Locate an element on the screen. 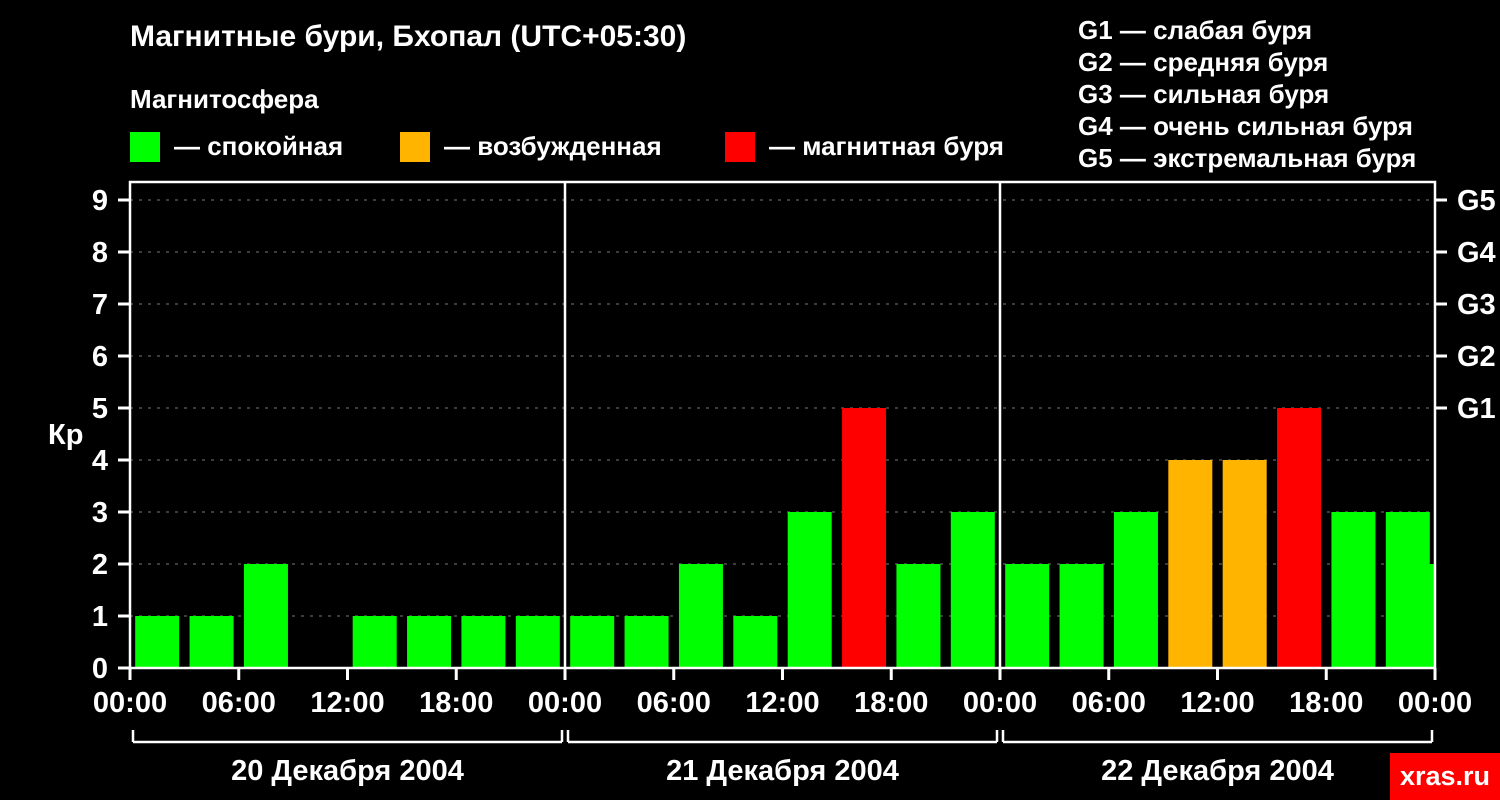  y-axis-label: 7 is located at coordinates (100, 305).